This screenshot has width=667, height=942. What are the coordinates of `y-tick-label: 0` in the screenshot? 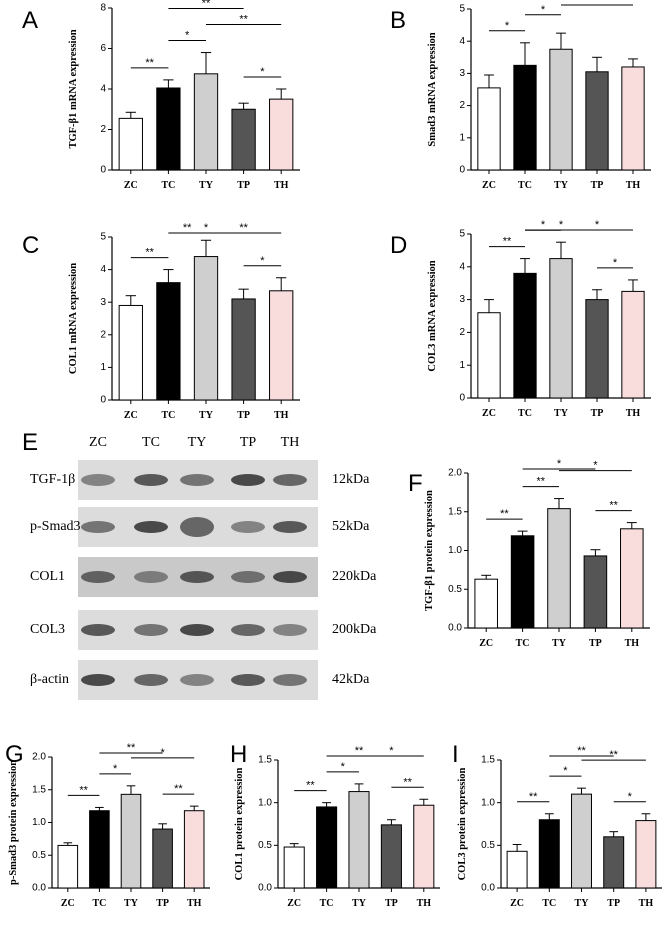 It's located at (462, 170).